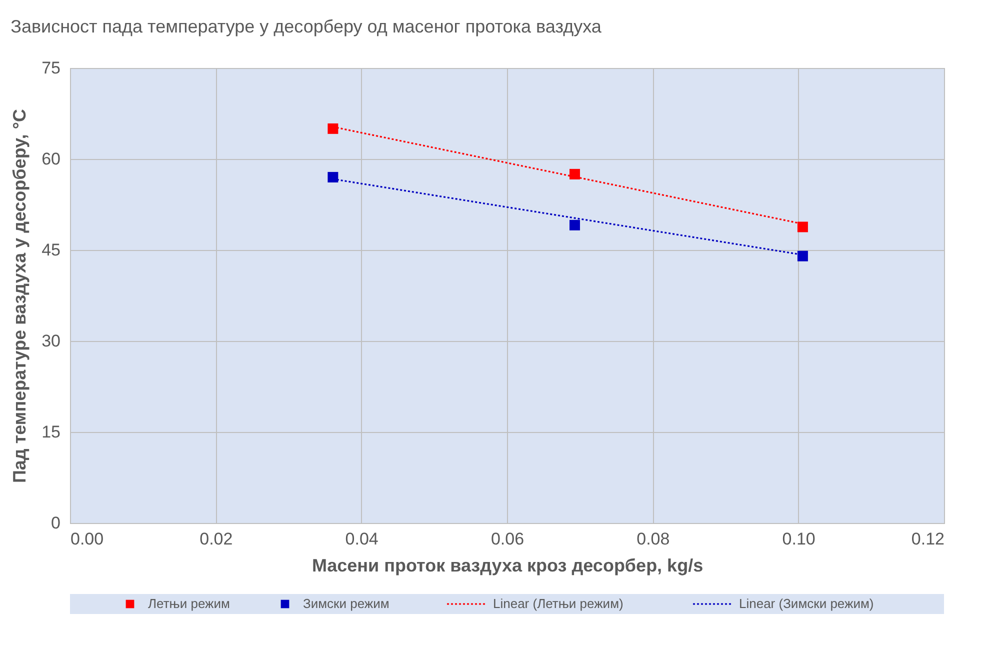 This screenshot has width=1000, height=652. I want to click on legend-label: Linear (Летњи режим), so click(558, 603).